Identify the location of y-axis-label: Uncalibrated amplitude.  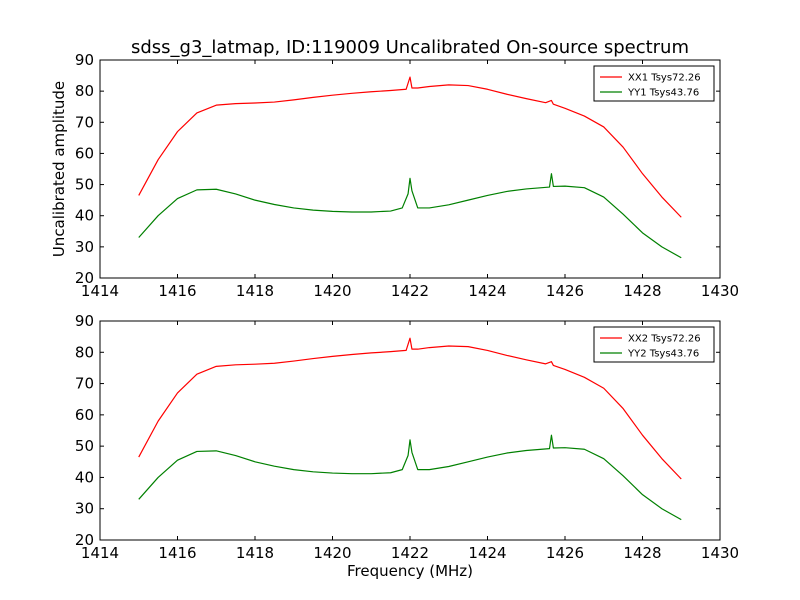
(59, 169).